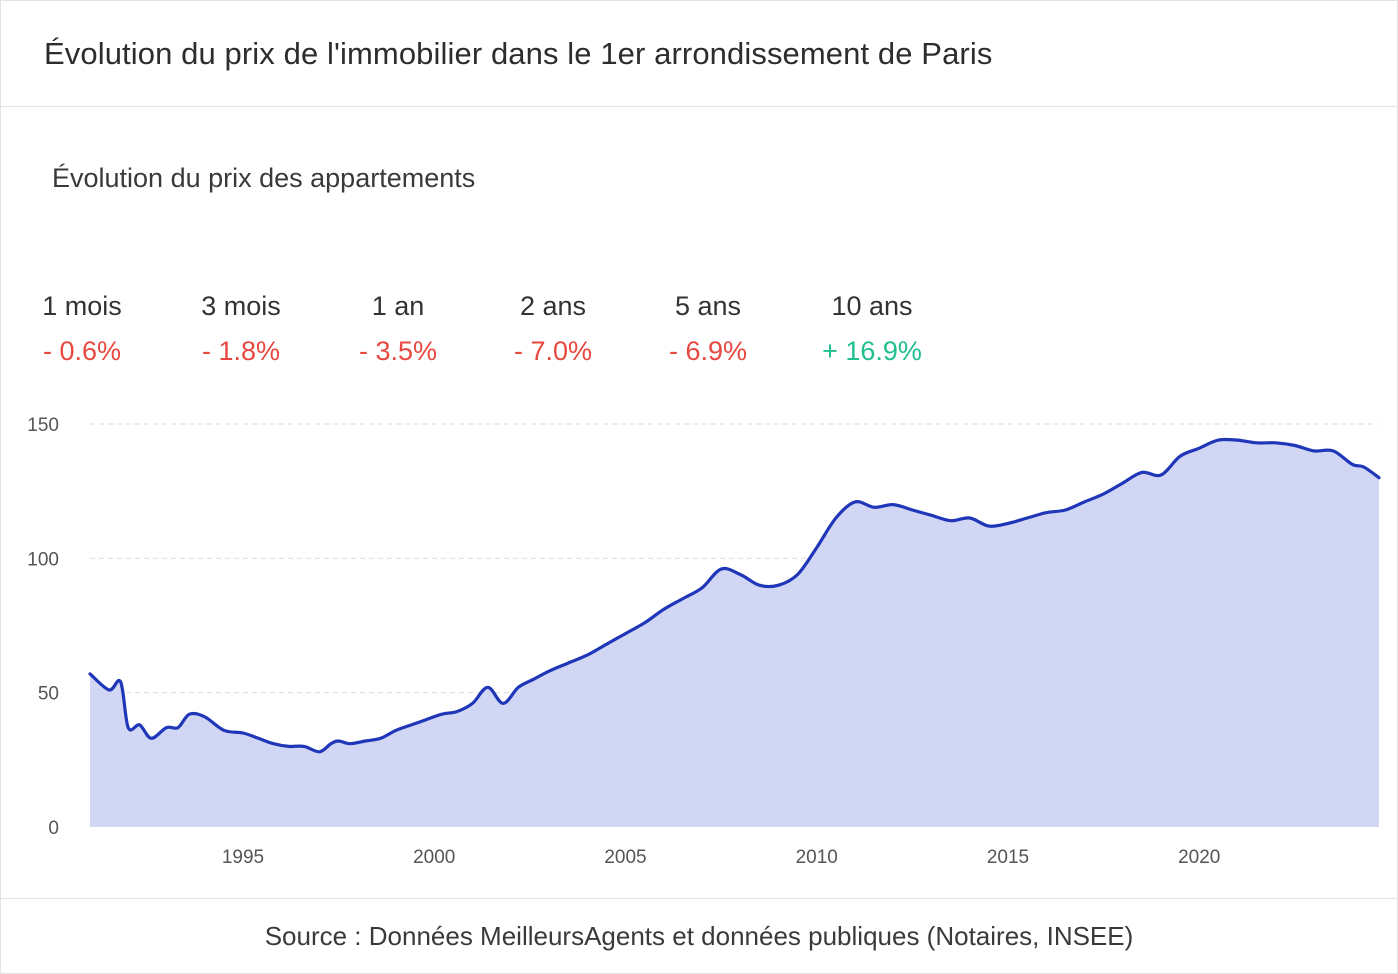  Describe the element at coordinates (398, 351) in the screenshot. I see `stat-change: - 3.5%` at that location.